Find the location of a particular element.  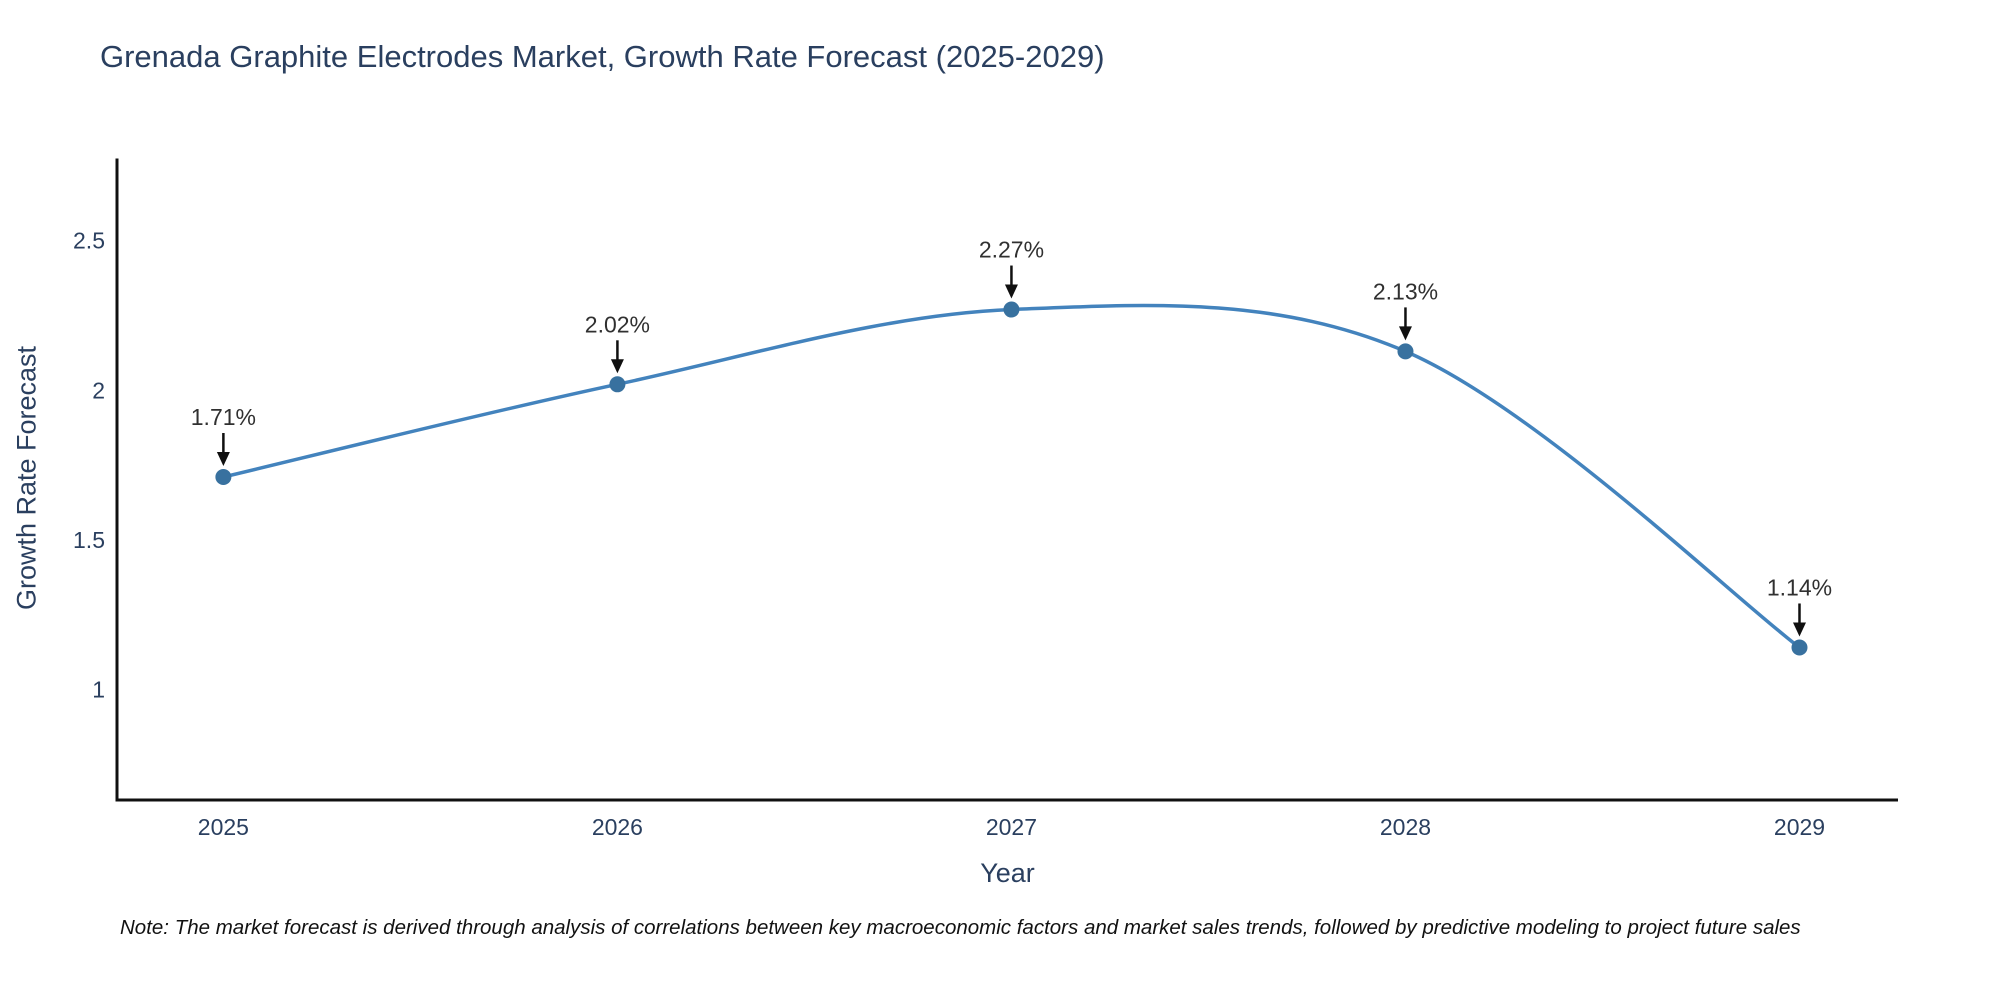

data-point-marker-2028 is located at coordinates (1405, 351).